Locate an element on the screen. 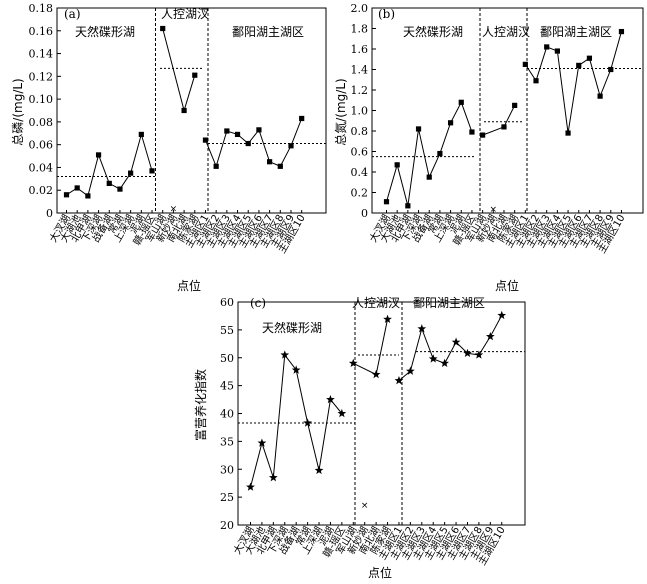 This screenshot has height=584, width=647. panel-b-ytick-label: 0.6 is located at coordinates (360, 152).